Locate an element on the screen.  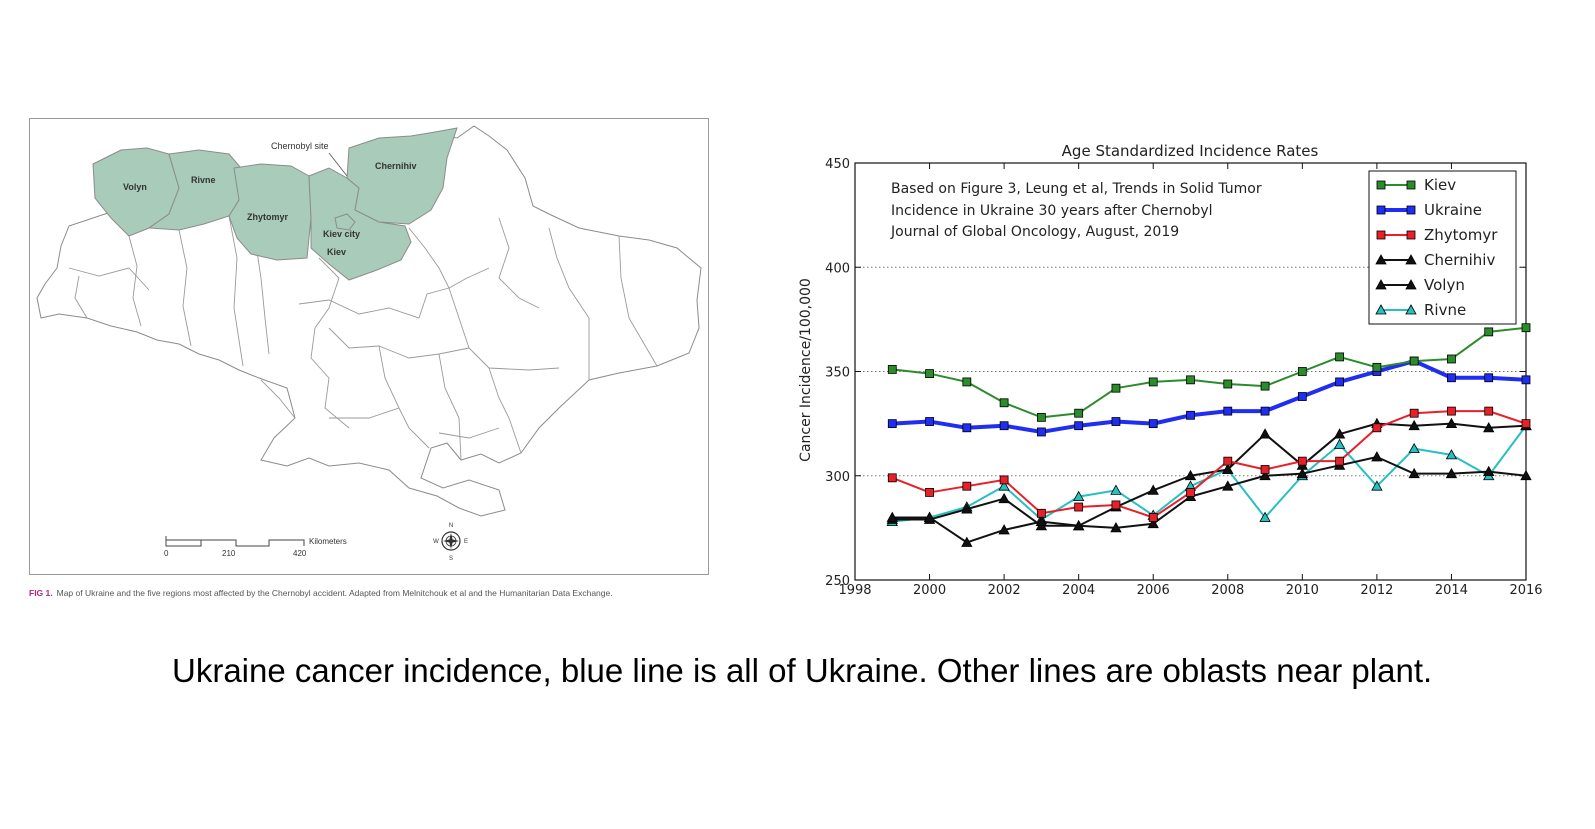
label-zhytomyr: Zhytomyr is located at coordinates (268, 217).